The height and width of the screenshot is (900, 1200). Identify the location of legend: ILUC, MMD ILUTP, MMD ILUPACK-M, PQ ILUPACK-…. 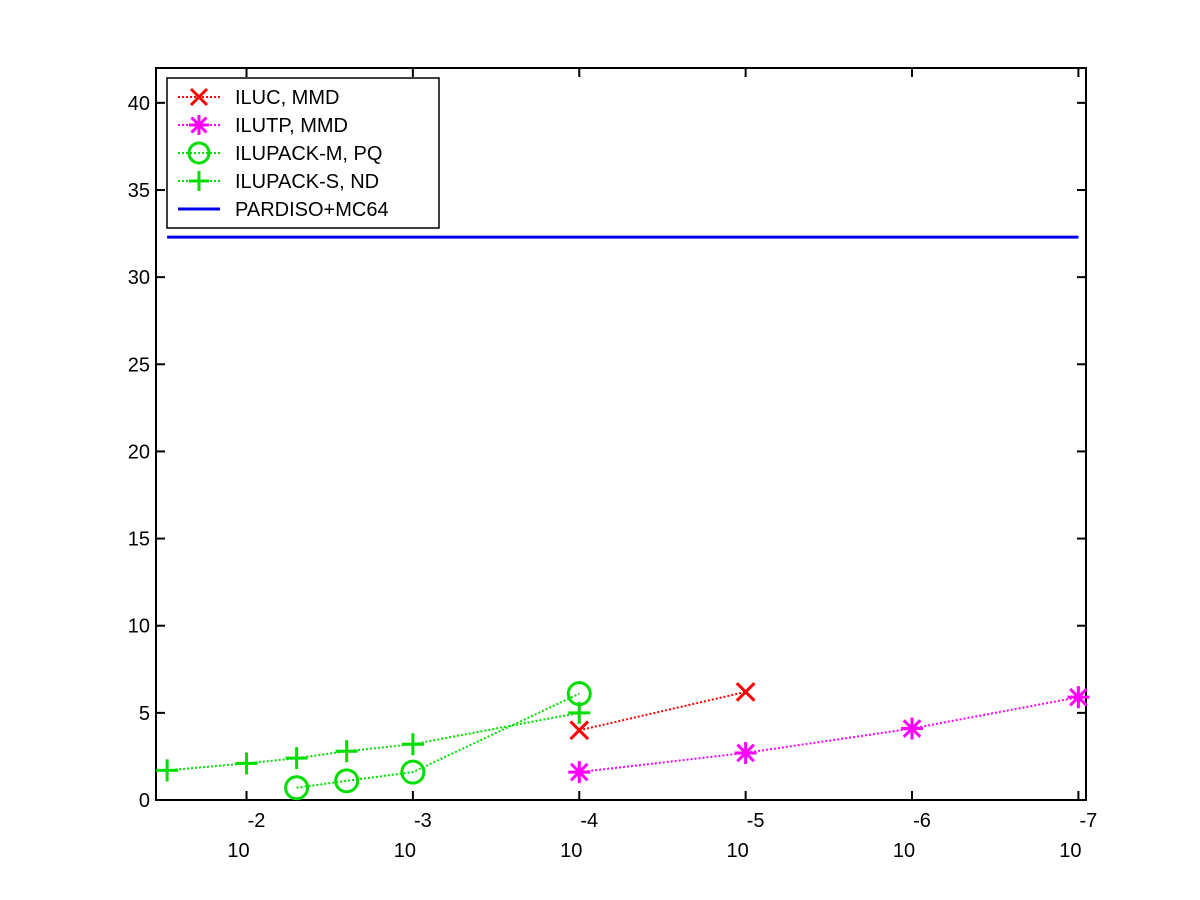
(303, 153).